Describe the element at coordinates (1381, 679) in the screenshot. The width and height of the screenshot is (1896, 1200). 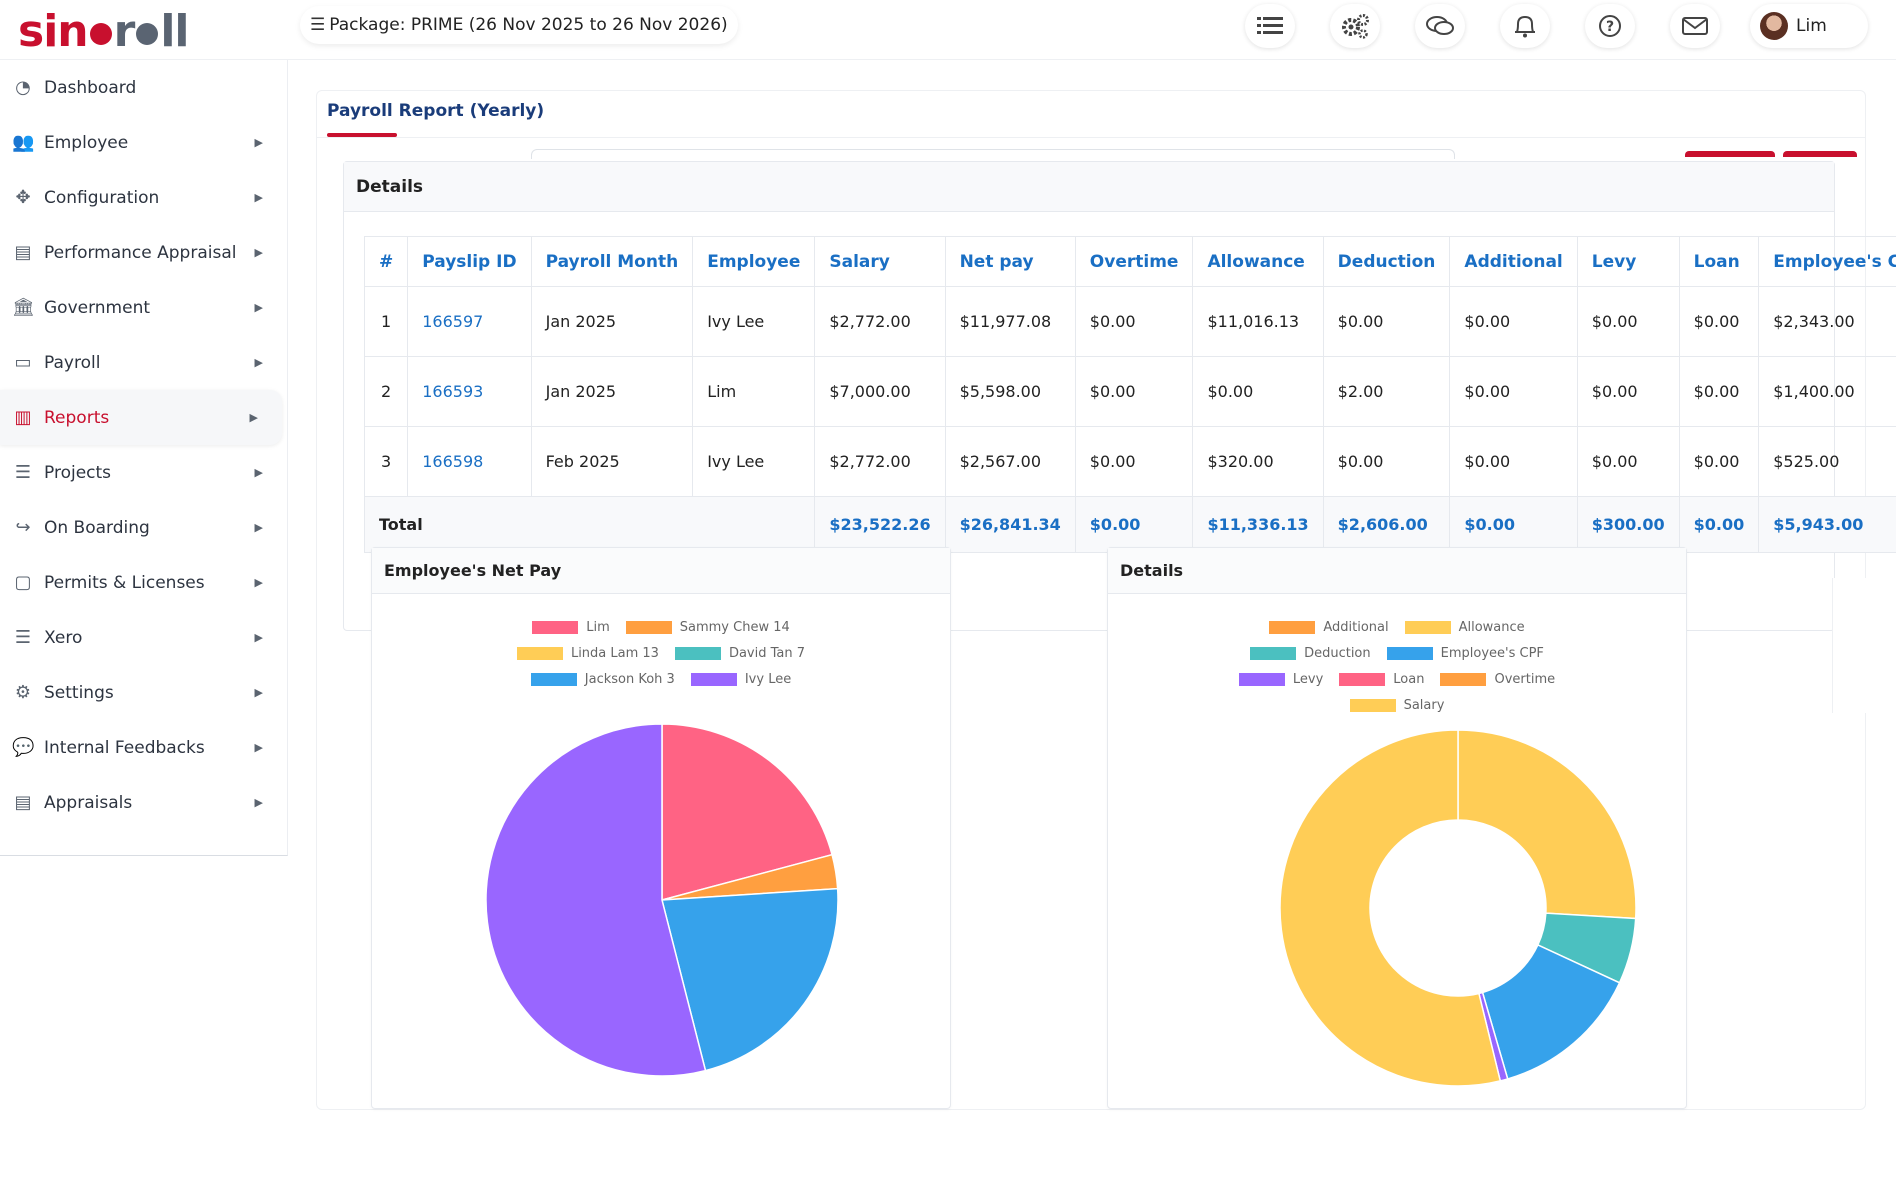
I see `legend-item: Loan` at that location.